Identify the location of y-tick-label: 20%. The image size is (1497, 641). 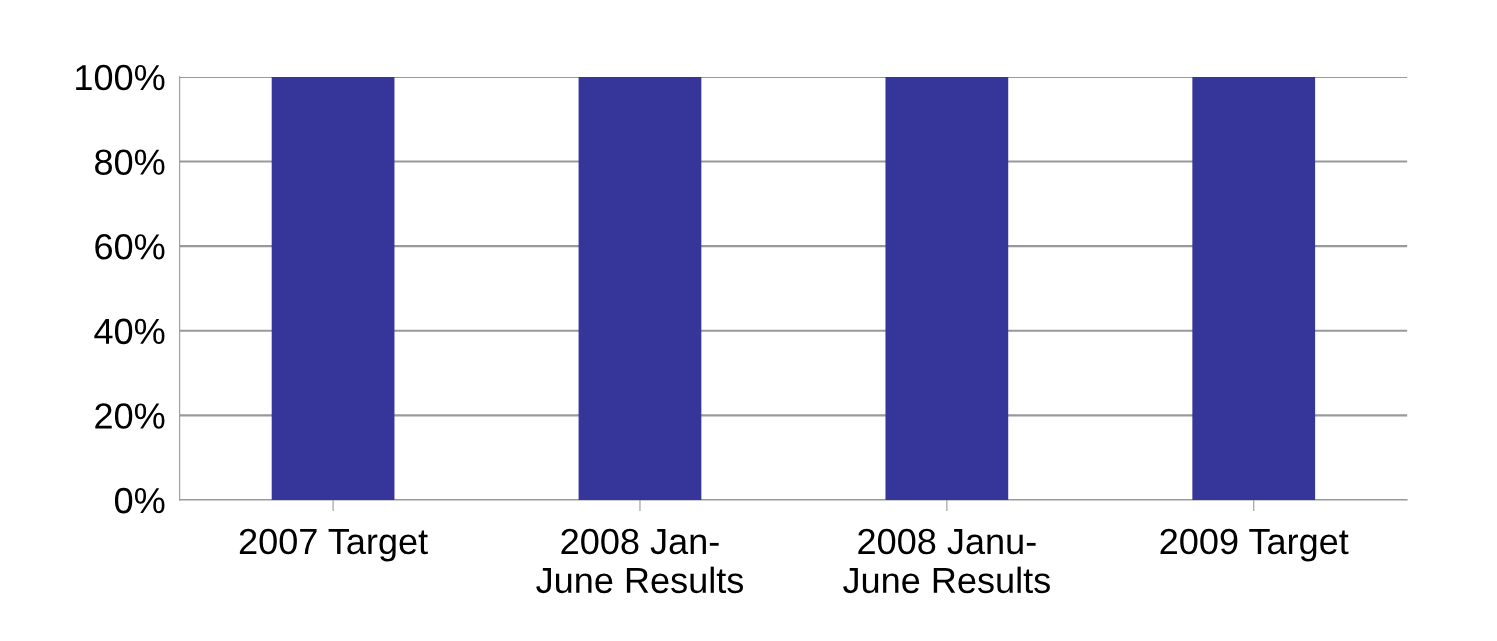
(130, 416).